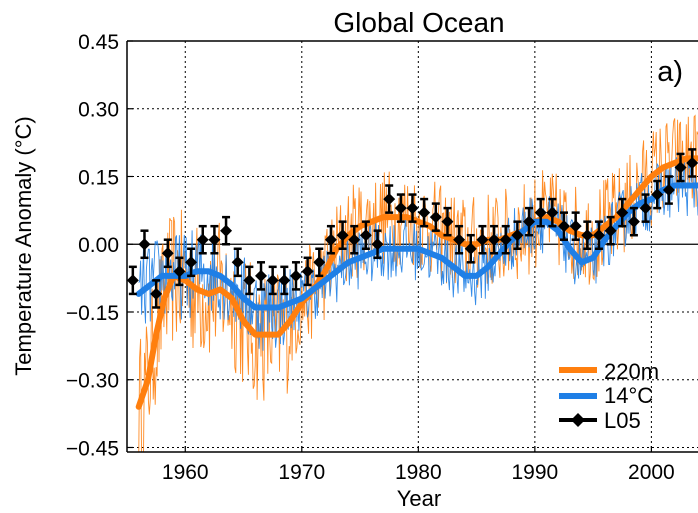 The width and height of the screenshot is (698, 513). Describe the element at coordinates (98, 42) in the screenshot. I see `y-tick-label: 0.45` at that location.